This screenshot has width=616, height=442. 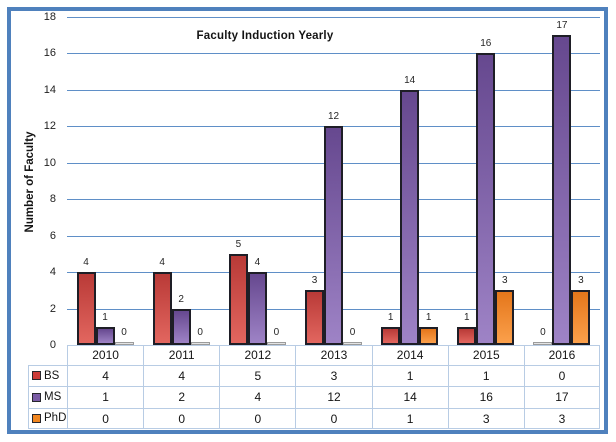 I want to click on legend-label-phd: PhD, so click(x=55, y=418).